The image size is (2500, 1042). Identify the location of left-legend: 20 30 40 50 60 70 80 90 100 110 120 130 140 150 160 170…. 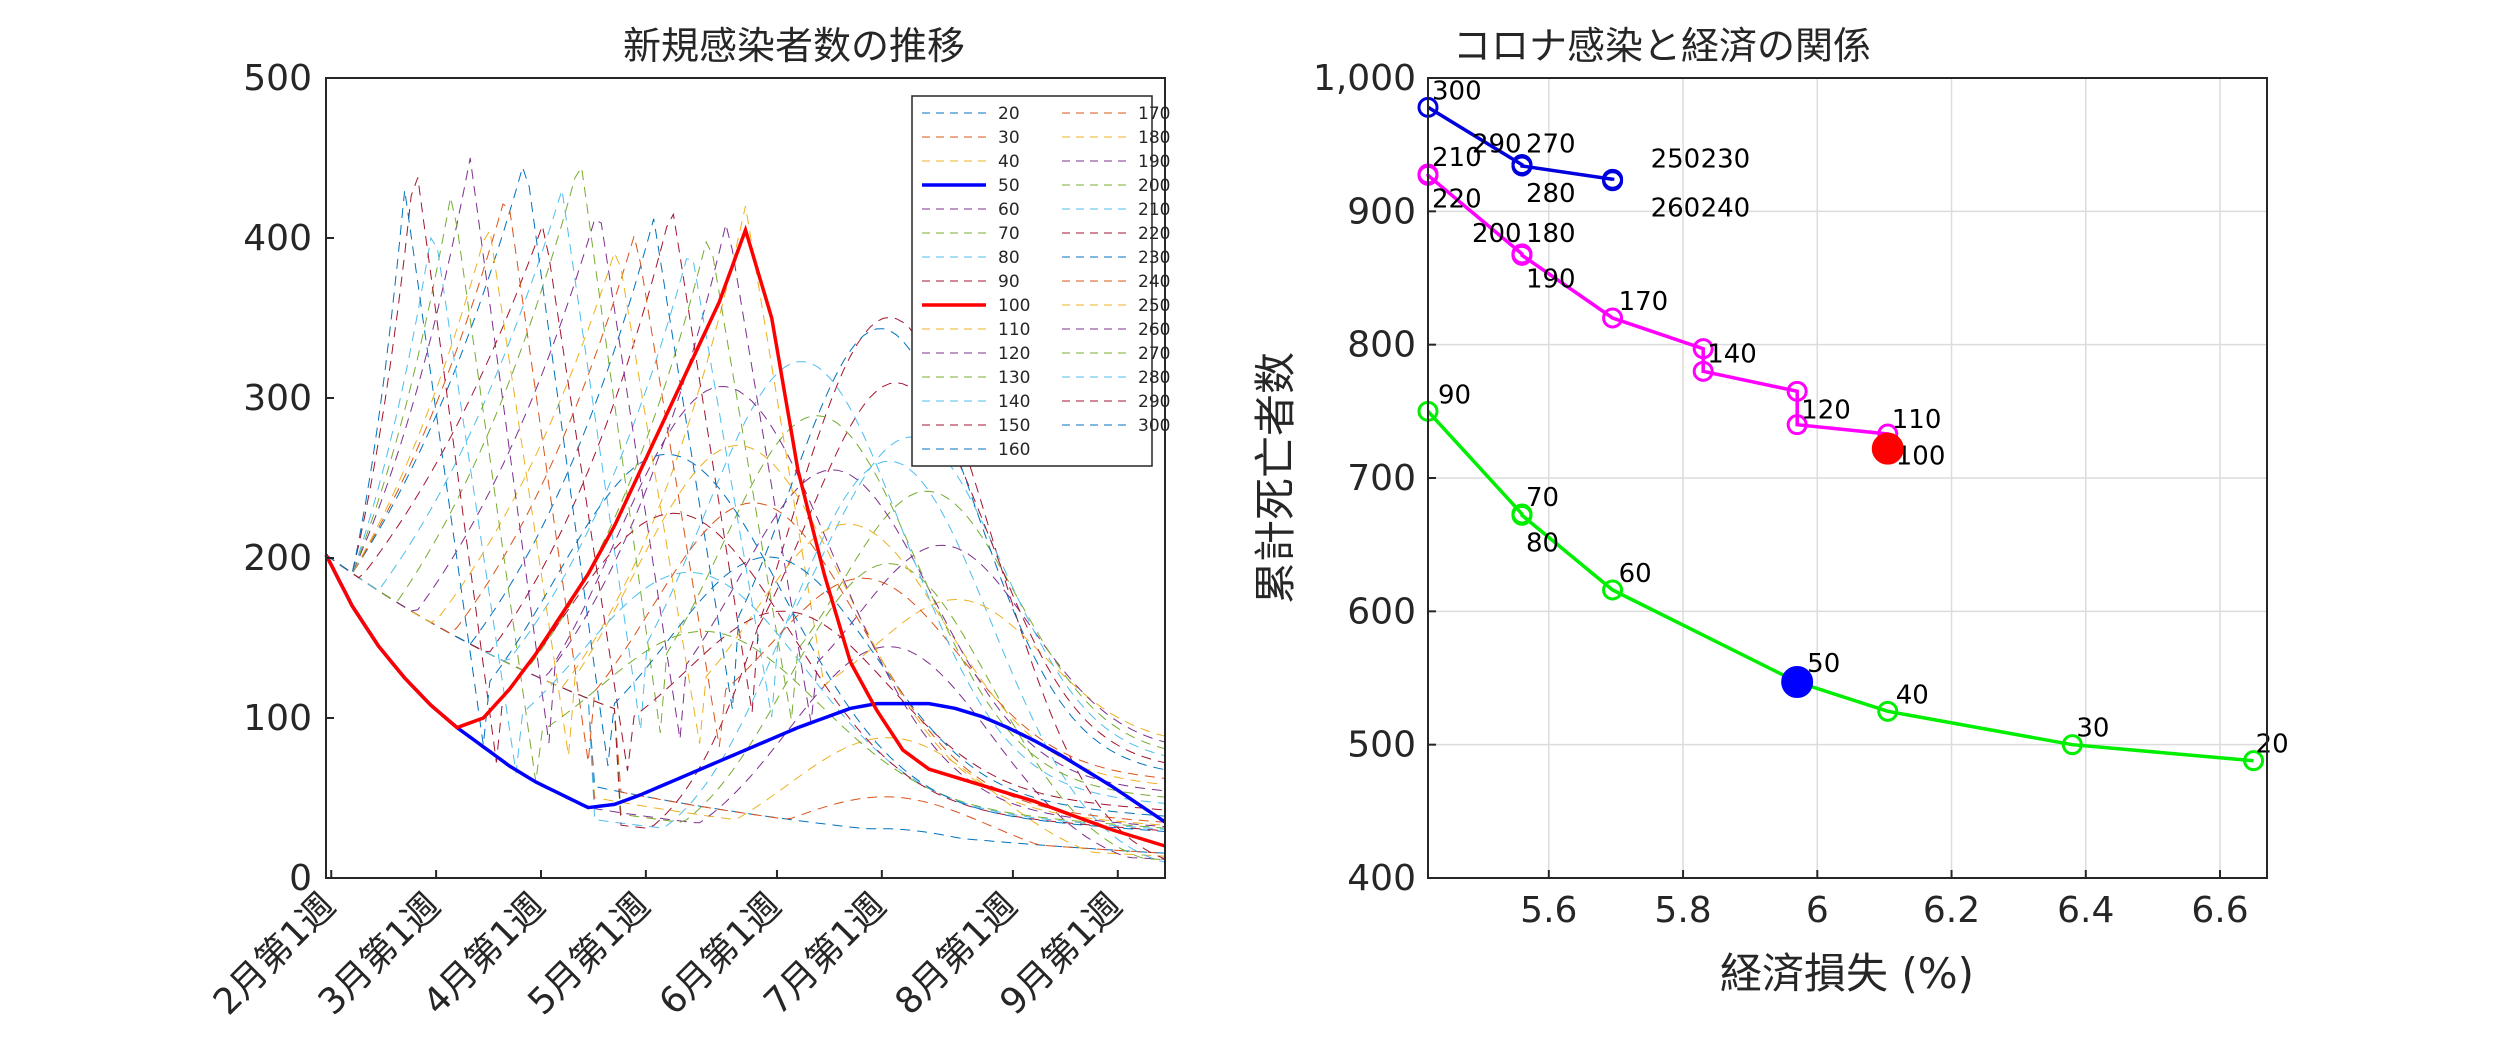
(1040, 281).